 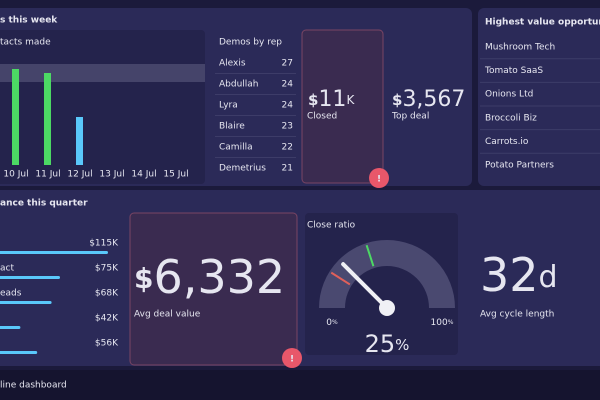 I want to click on opportunity: Tomato SaaS, so click(x=513, y=71).